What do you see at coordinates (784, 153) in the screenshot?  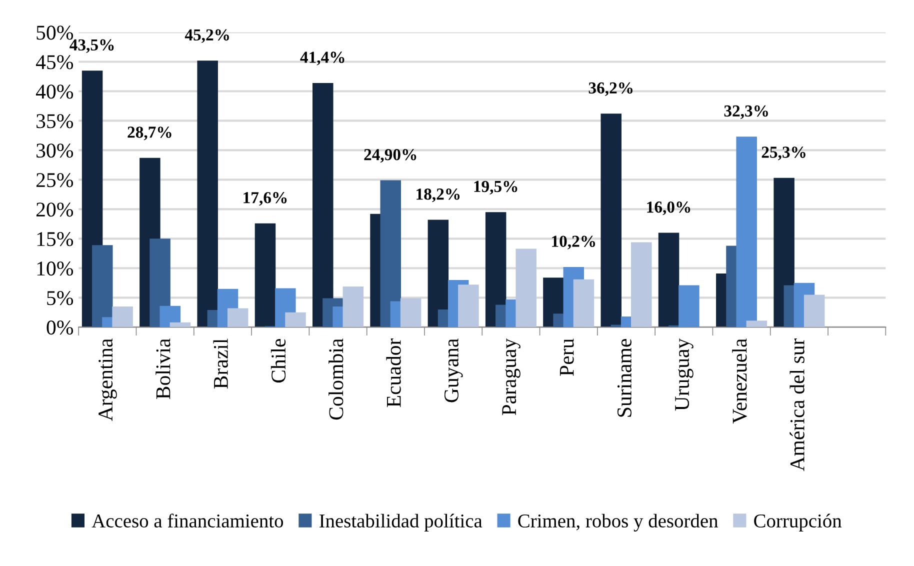 I see `data-label: 25,3%` at bounding box center [784, 153].